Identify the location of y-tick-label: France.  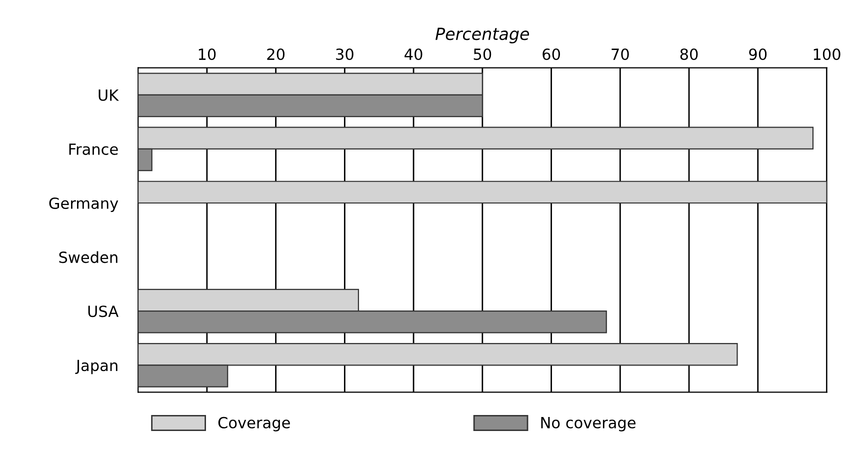
(93, 149).